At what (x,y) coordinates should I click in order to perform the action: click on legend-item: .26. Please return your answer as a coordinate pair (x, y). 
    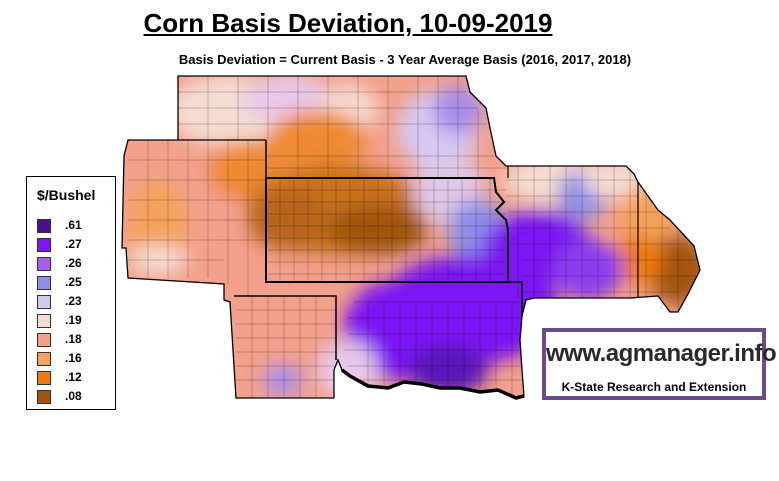
    Looking at the image, I should click on (74, 263).